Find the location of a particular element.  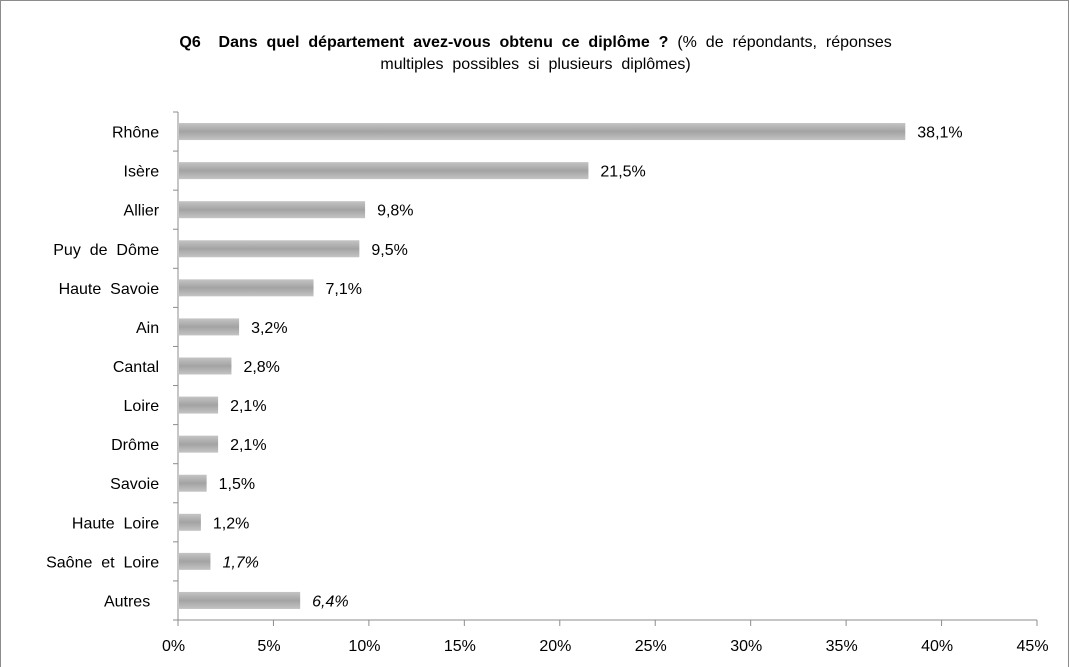

data-label: 1,7% is located at coordinates (244, 562).